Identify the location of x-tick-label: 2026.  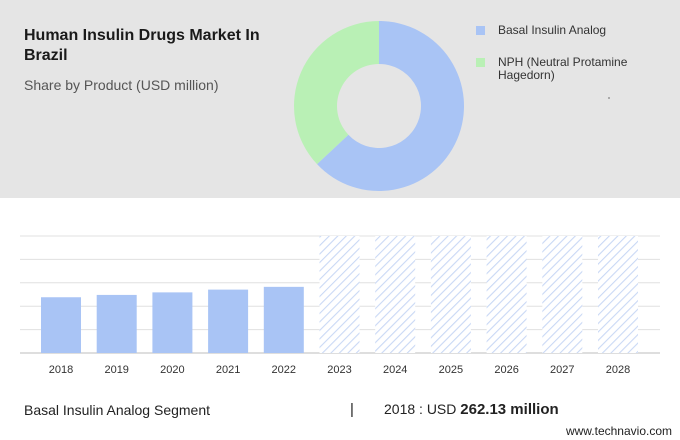
(506, 370).